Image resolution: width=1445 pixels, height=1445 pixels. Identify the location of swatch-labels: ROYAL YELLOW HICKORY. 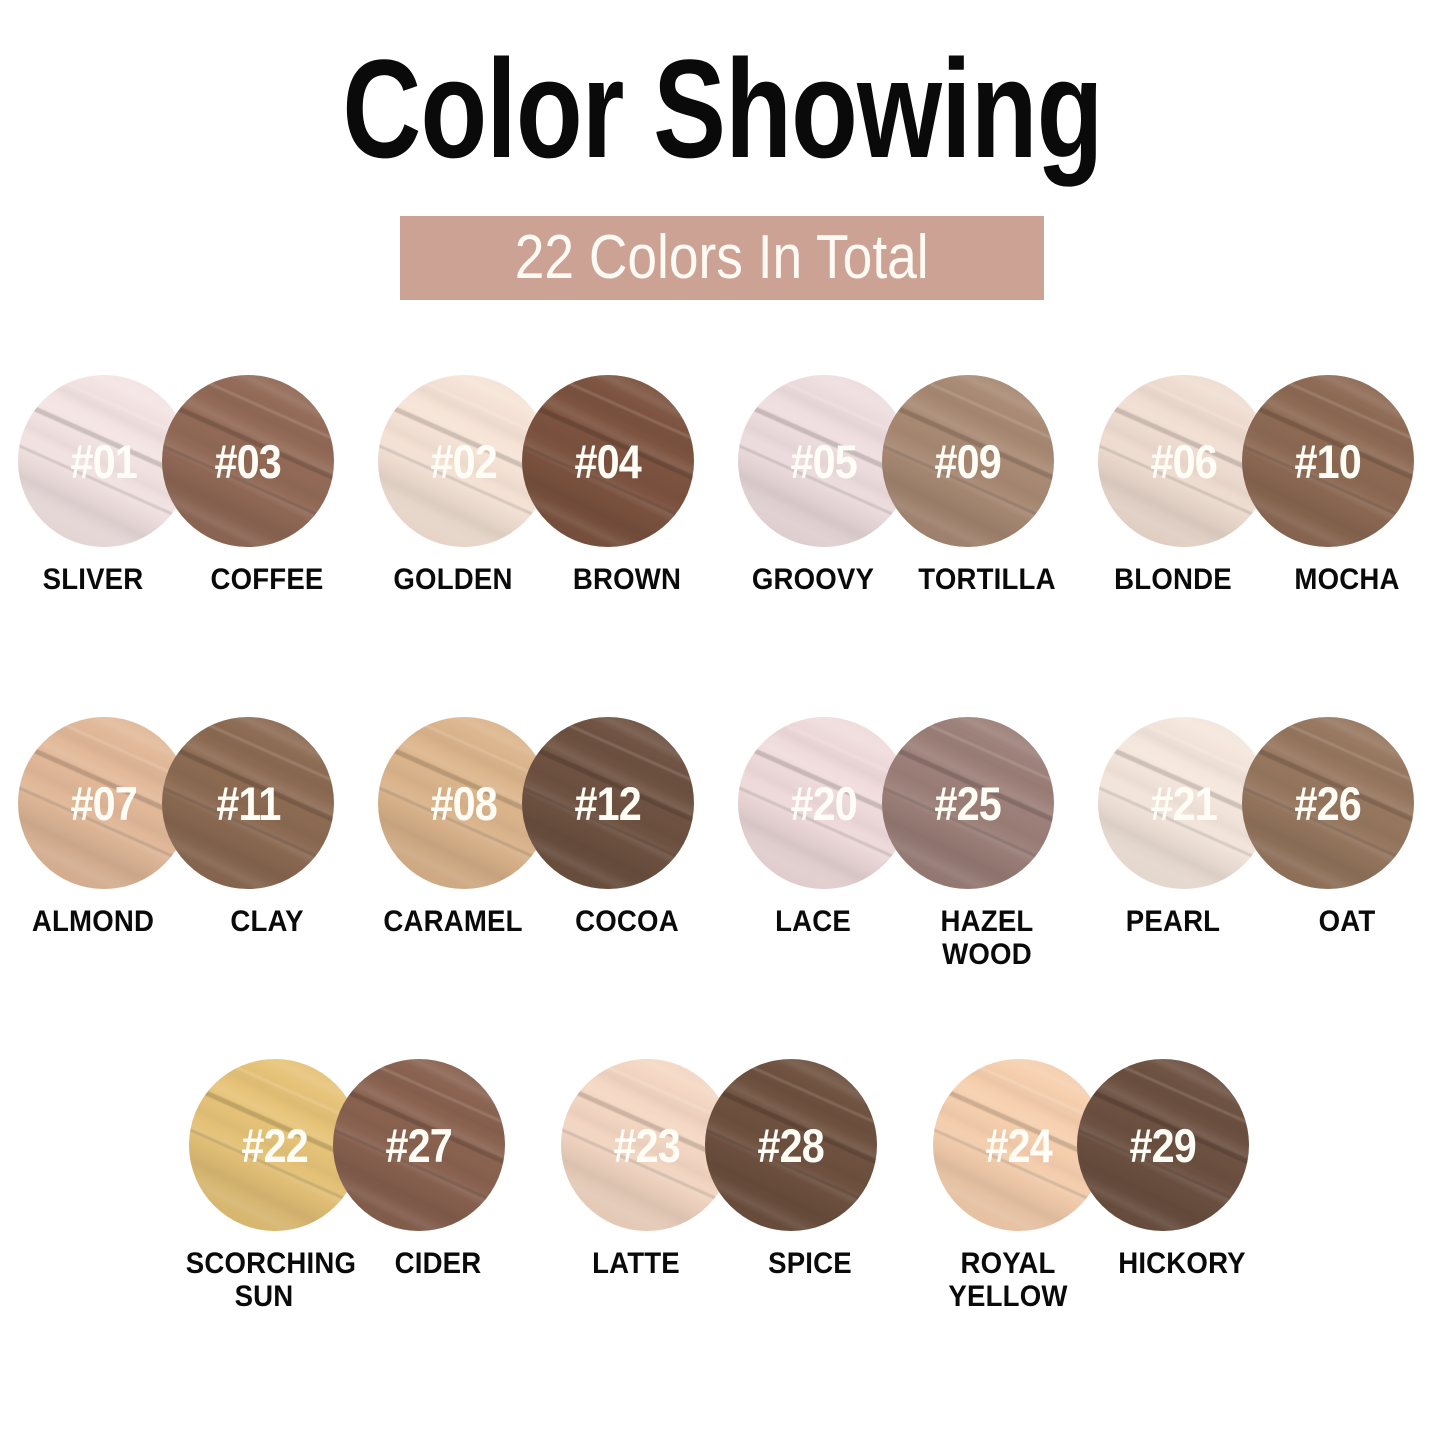
(1095, 1292).